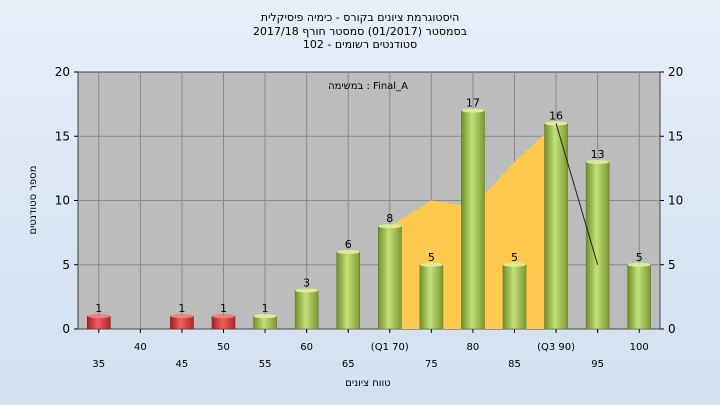 Image resolution: width=720 pixels, height=405 pixels. What do you see at coordinates (66, 329) in the screenshot?
I see `y-tick-label-left: 0` at bounding box center [66, 329].